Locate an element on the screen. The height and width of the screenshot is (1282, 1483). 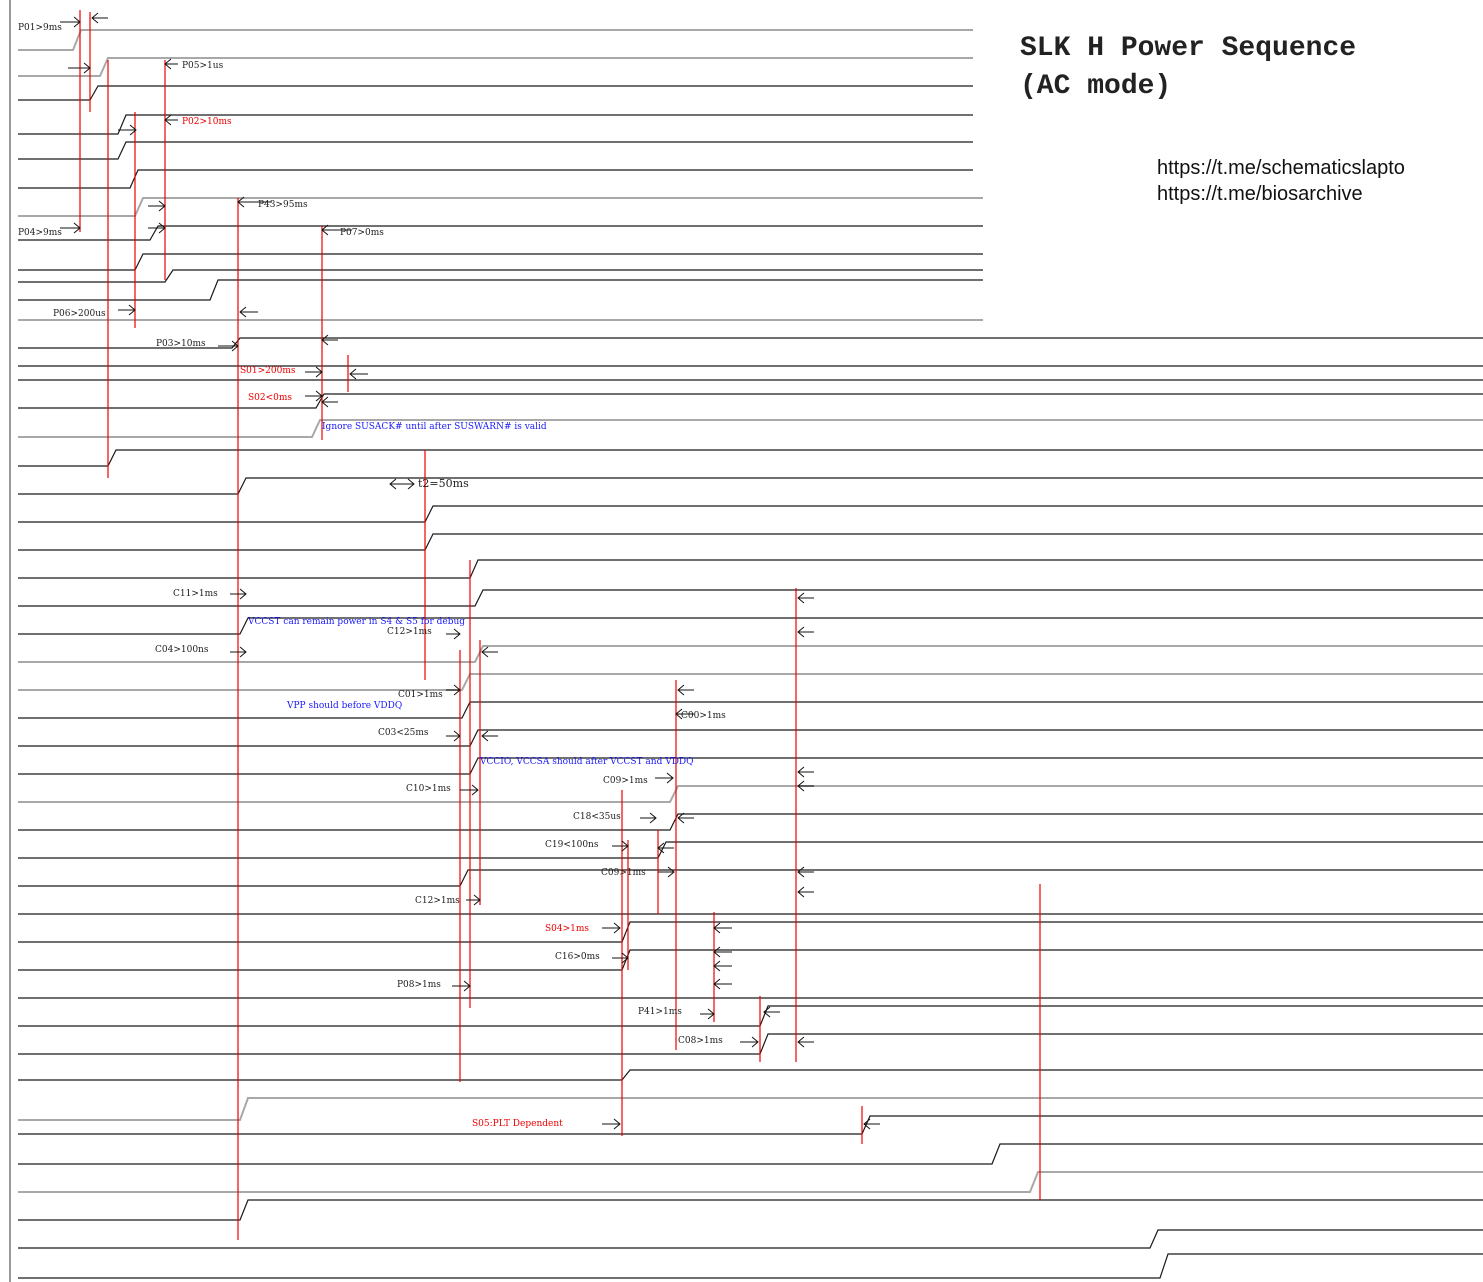
timing-label: C08>1ms is located at coordinates (700, 1041).